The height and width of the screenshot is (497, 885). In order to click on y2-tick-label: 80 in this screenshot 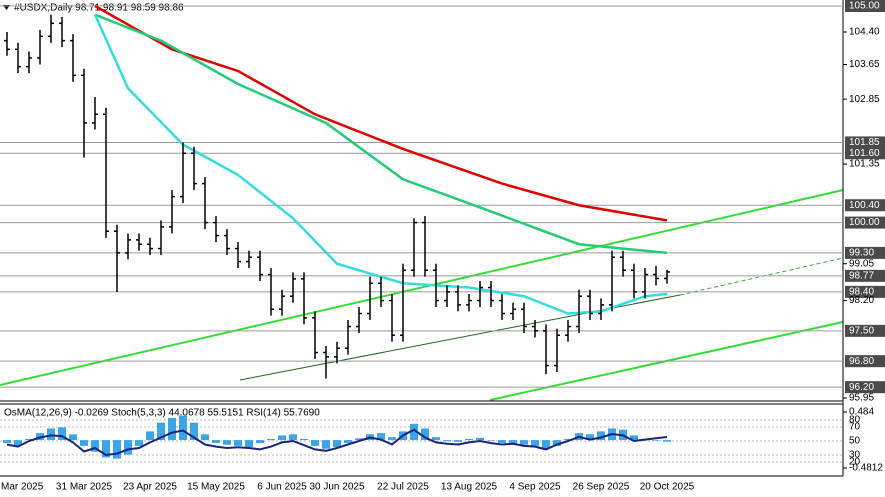, I will do `click(855, 420)`.